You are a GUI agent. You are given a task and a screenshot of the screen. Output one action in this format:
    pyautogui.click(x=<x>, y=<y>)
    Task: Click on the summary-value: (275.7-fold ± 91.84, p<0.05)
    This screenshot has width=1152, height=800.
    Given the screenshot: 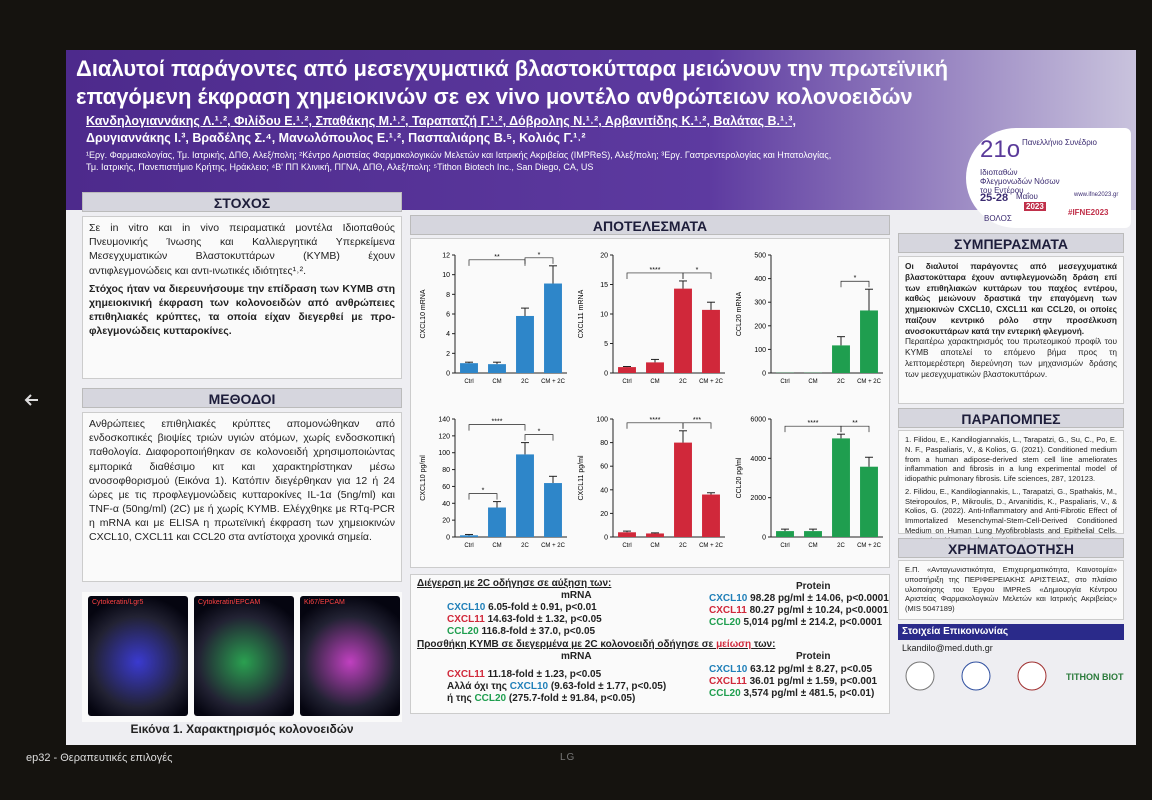 What is the action you would take?
    pyautogui.click(x=572, y=698)
    